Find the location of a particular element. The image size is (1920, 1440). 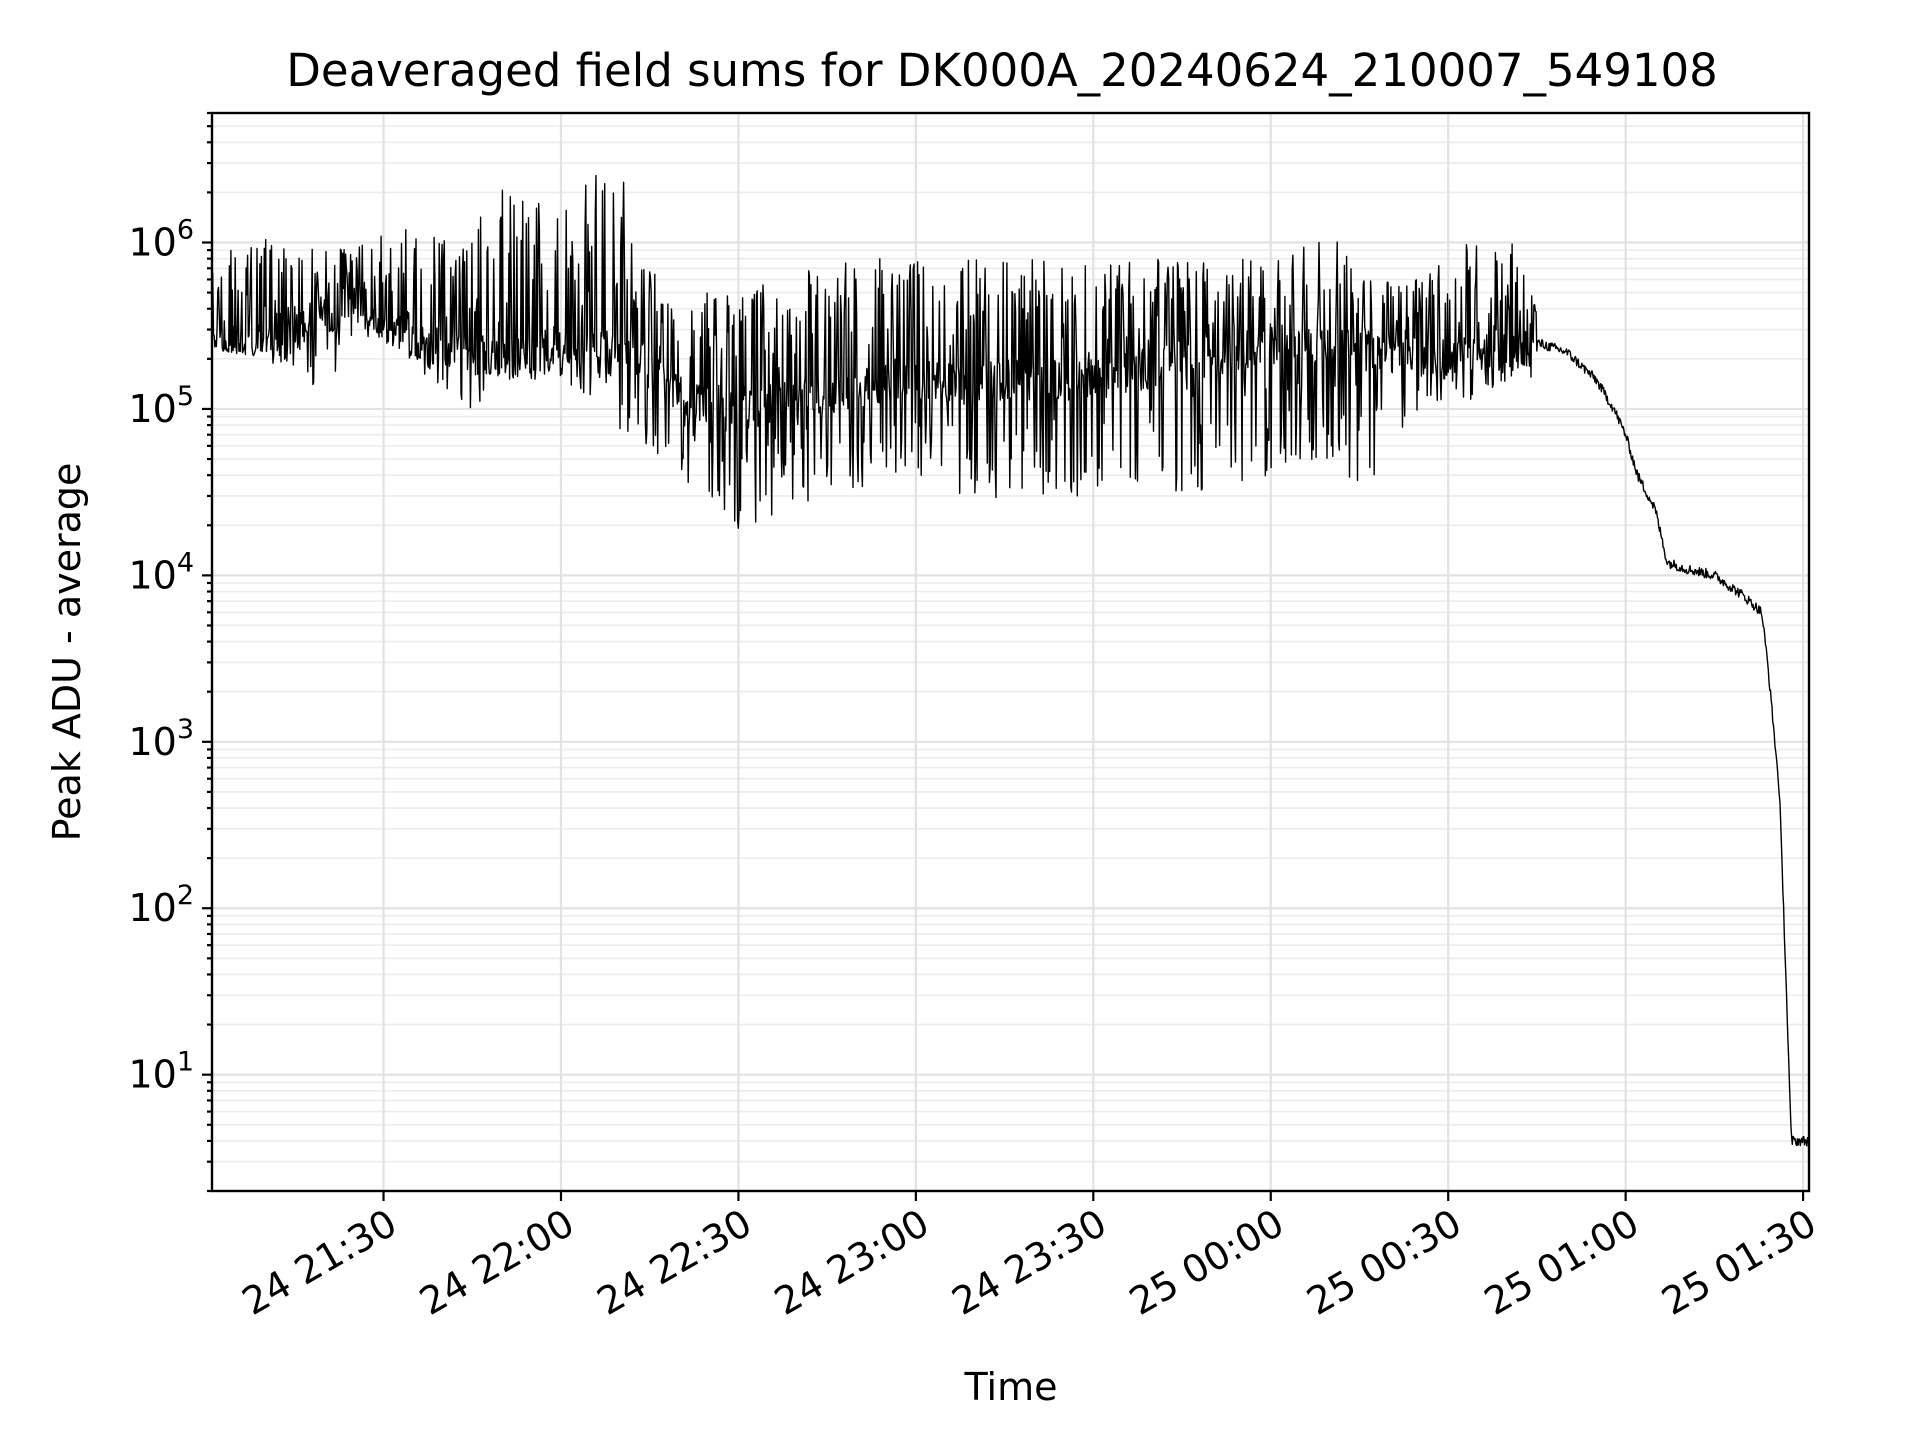

y-tick-label: 102 is located at coordinates (161, 905).